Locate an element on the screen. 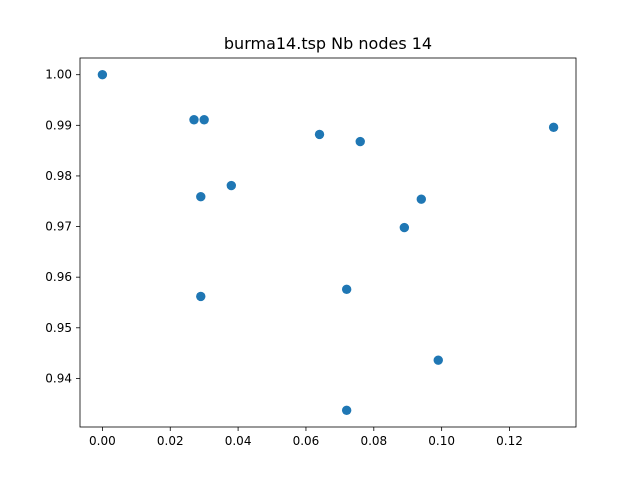 Image resolution: width=640 pixels, height=484 pixels. y-tick-label: 0.99 is located at coordinates (58, 125).